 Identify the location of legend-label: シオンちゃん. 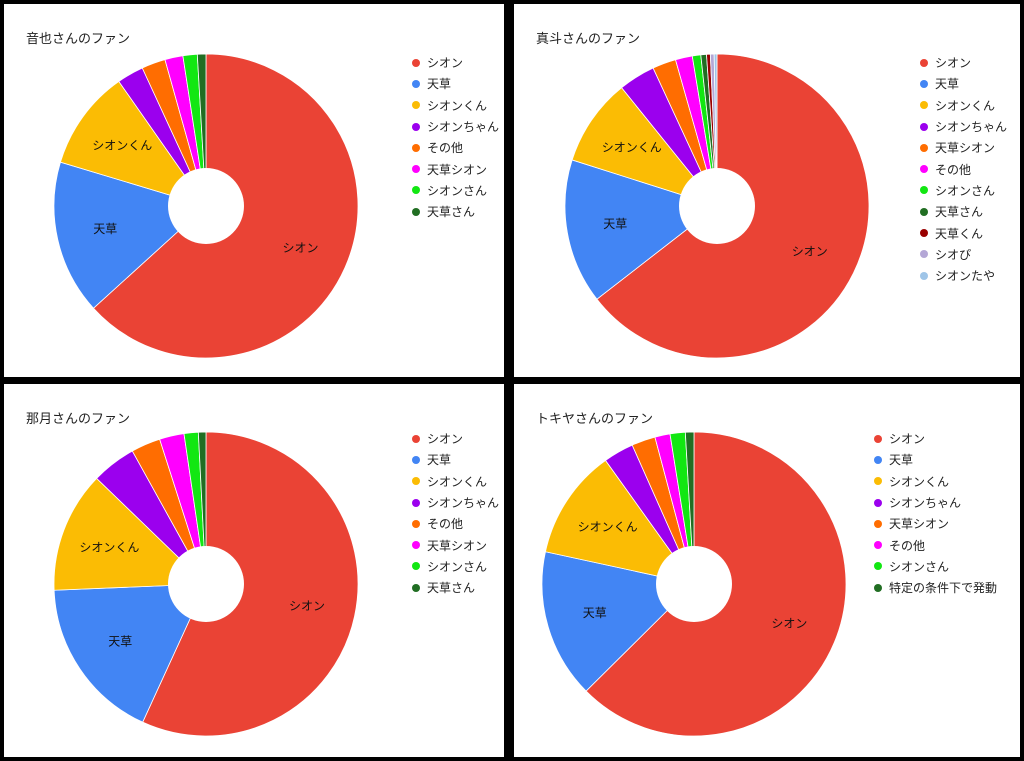
(463, 503).